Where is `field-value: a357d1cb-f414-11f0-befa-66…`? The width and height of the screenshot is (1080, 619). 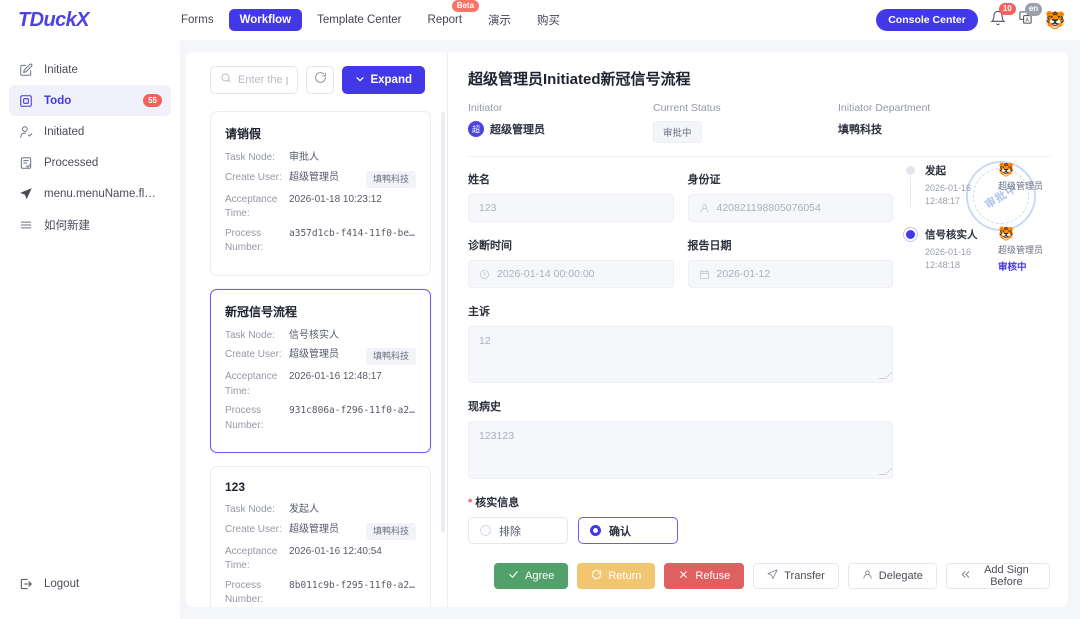 field-value: a357d1cb-f414-11f0-befa-66… is located at coordinates (352, 233).